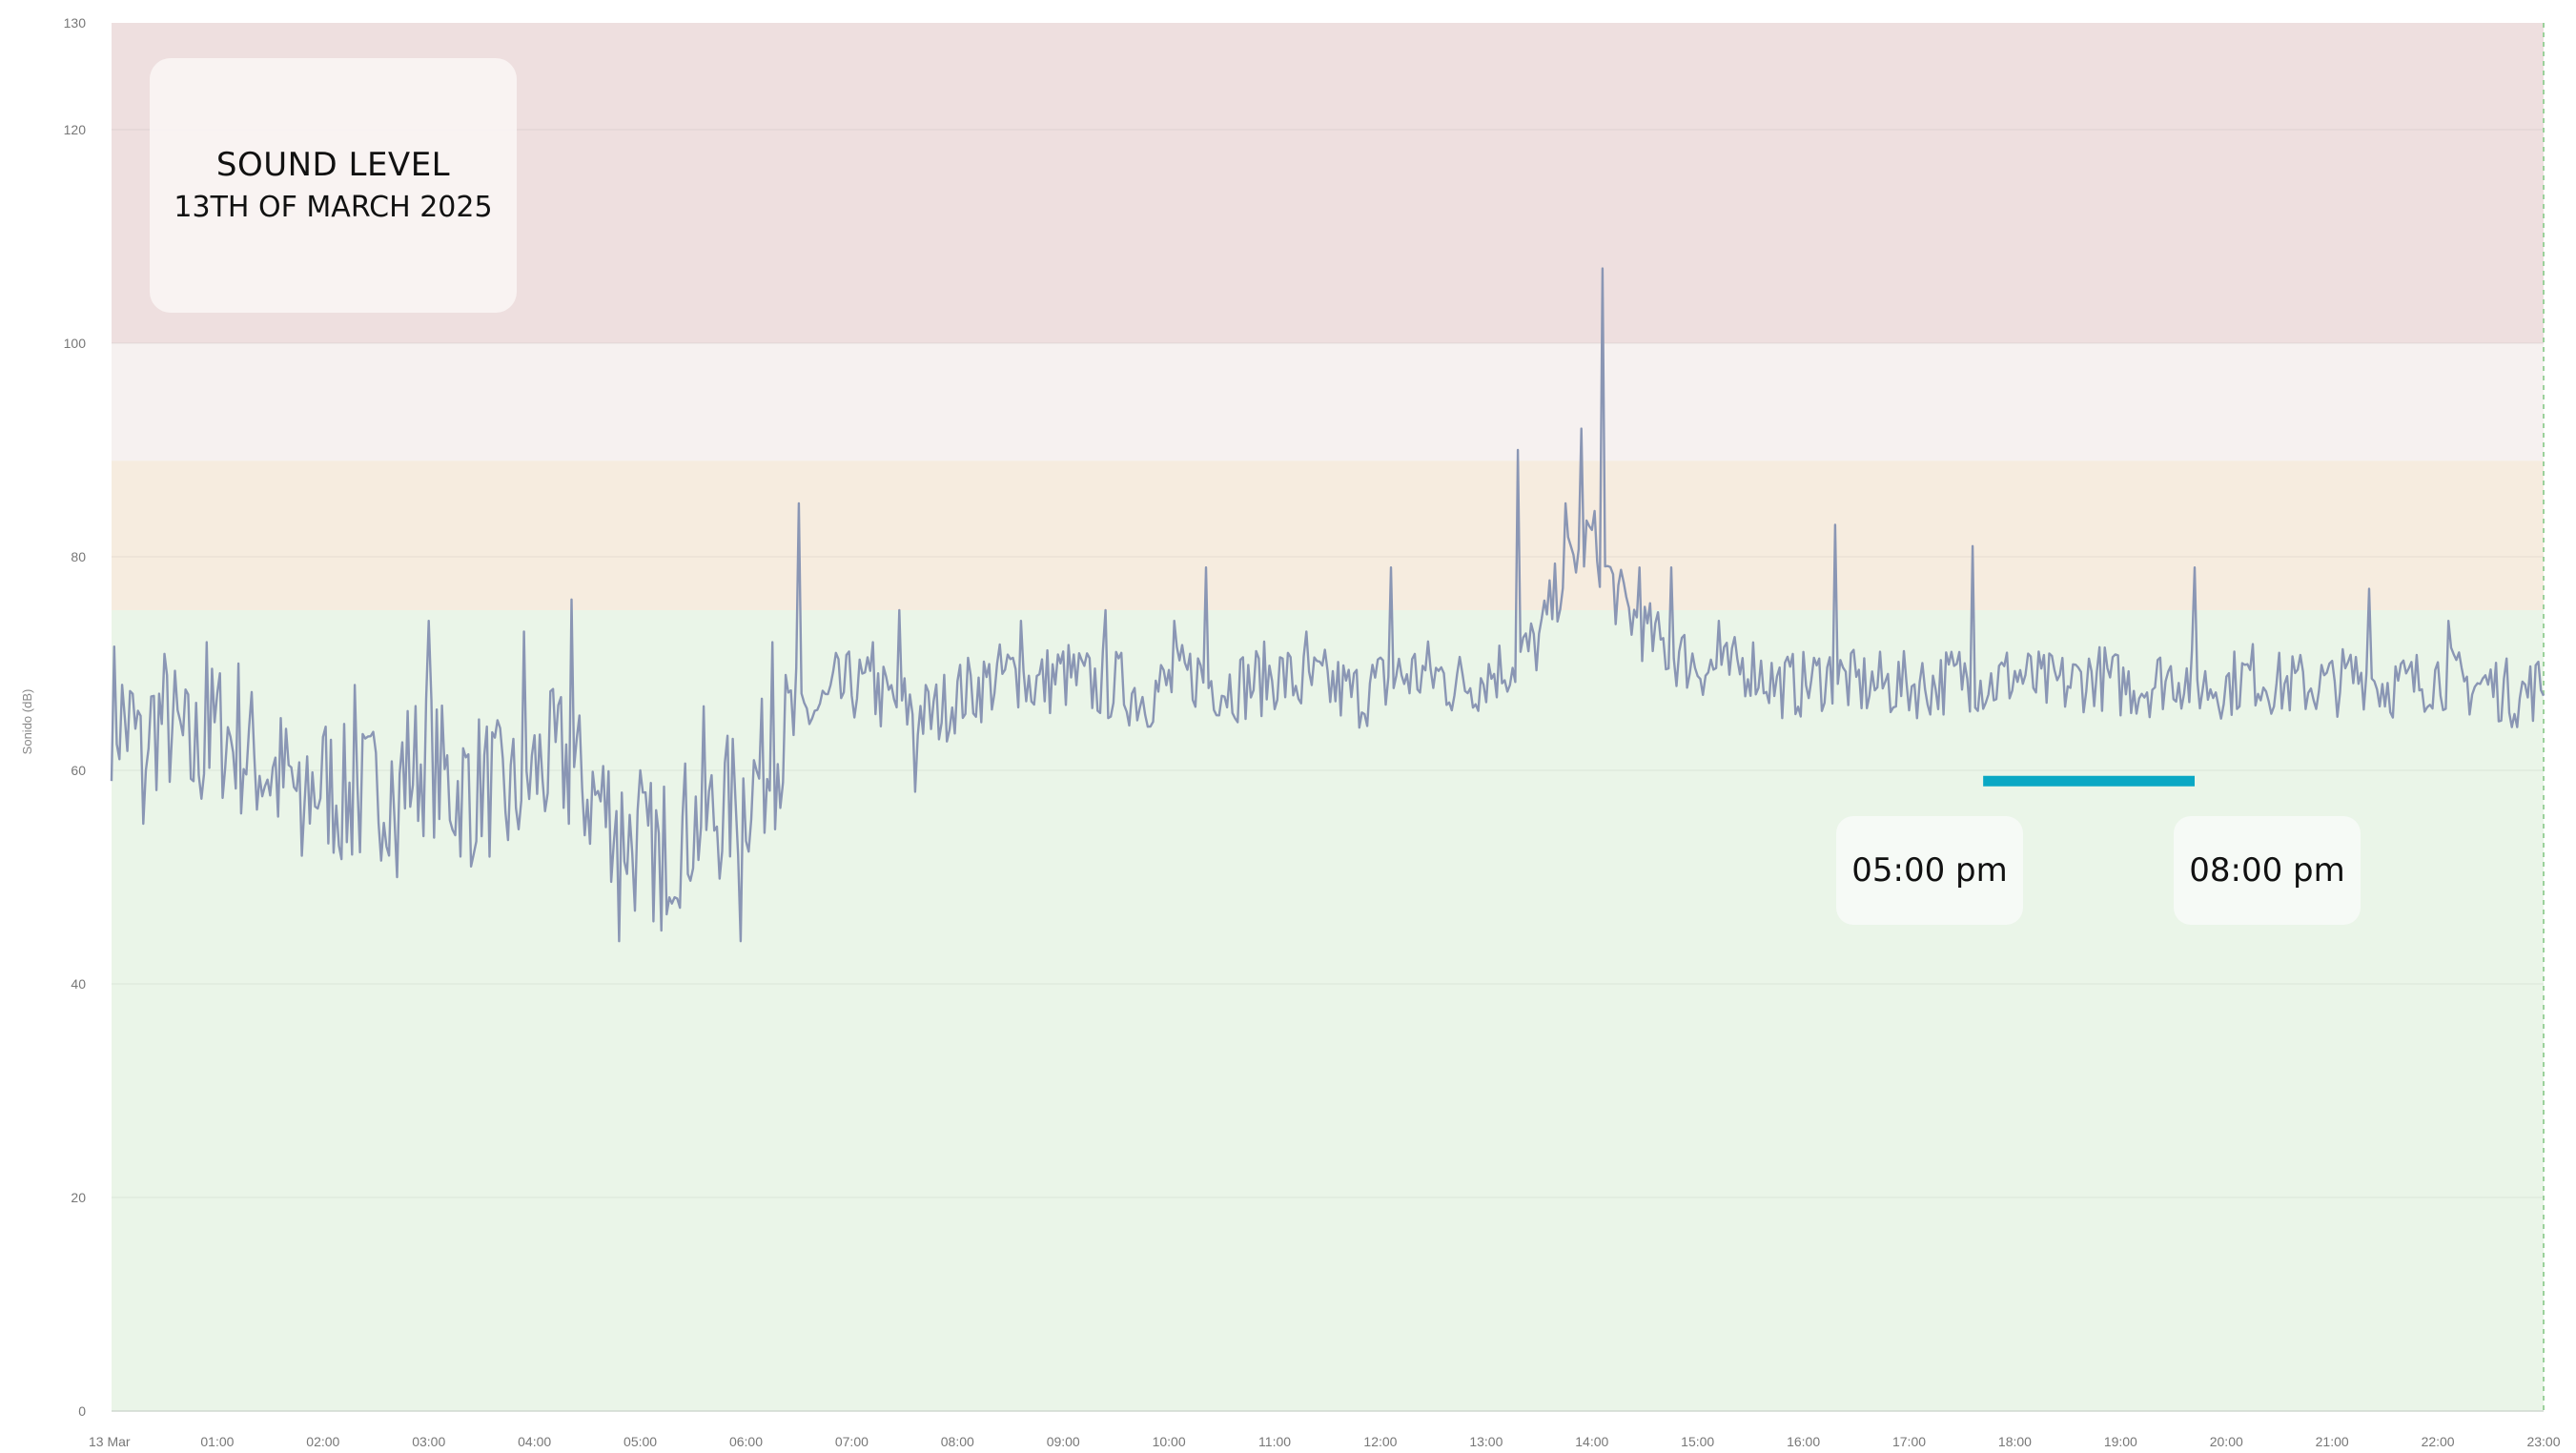  Describe the element at coordinates (217, 1441) in the screenshot. I see `x-tick-label: 01:00` at that location.